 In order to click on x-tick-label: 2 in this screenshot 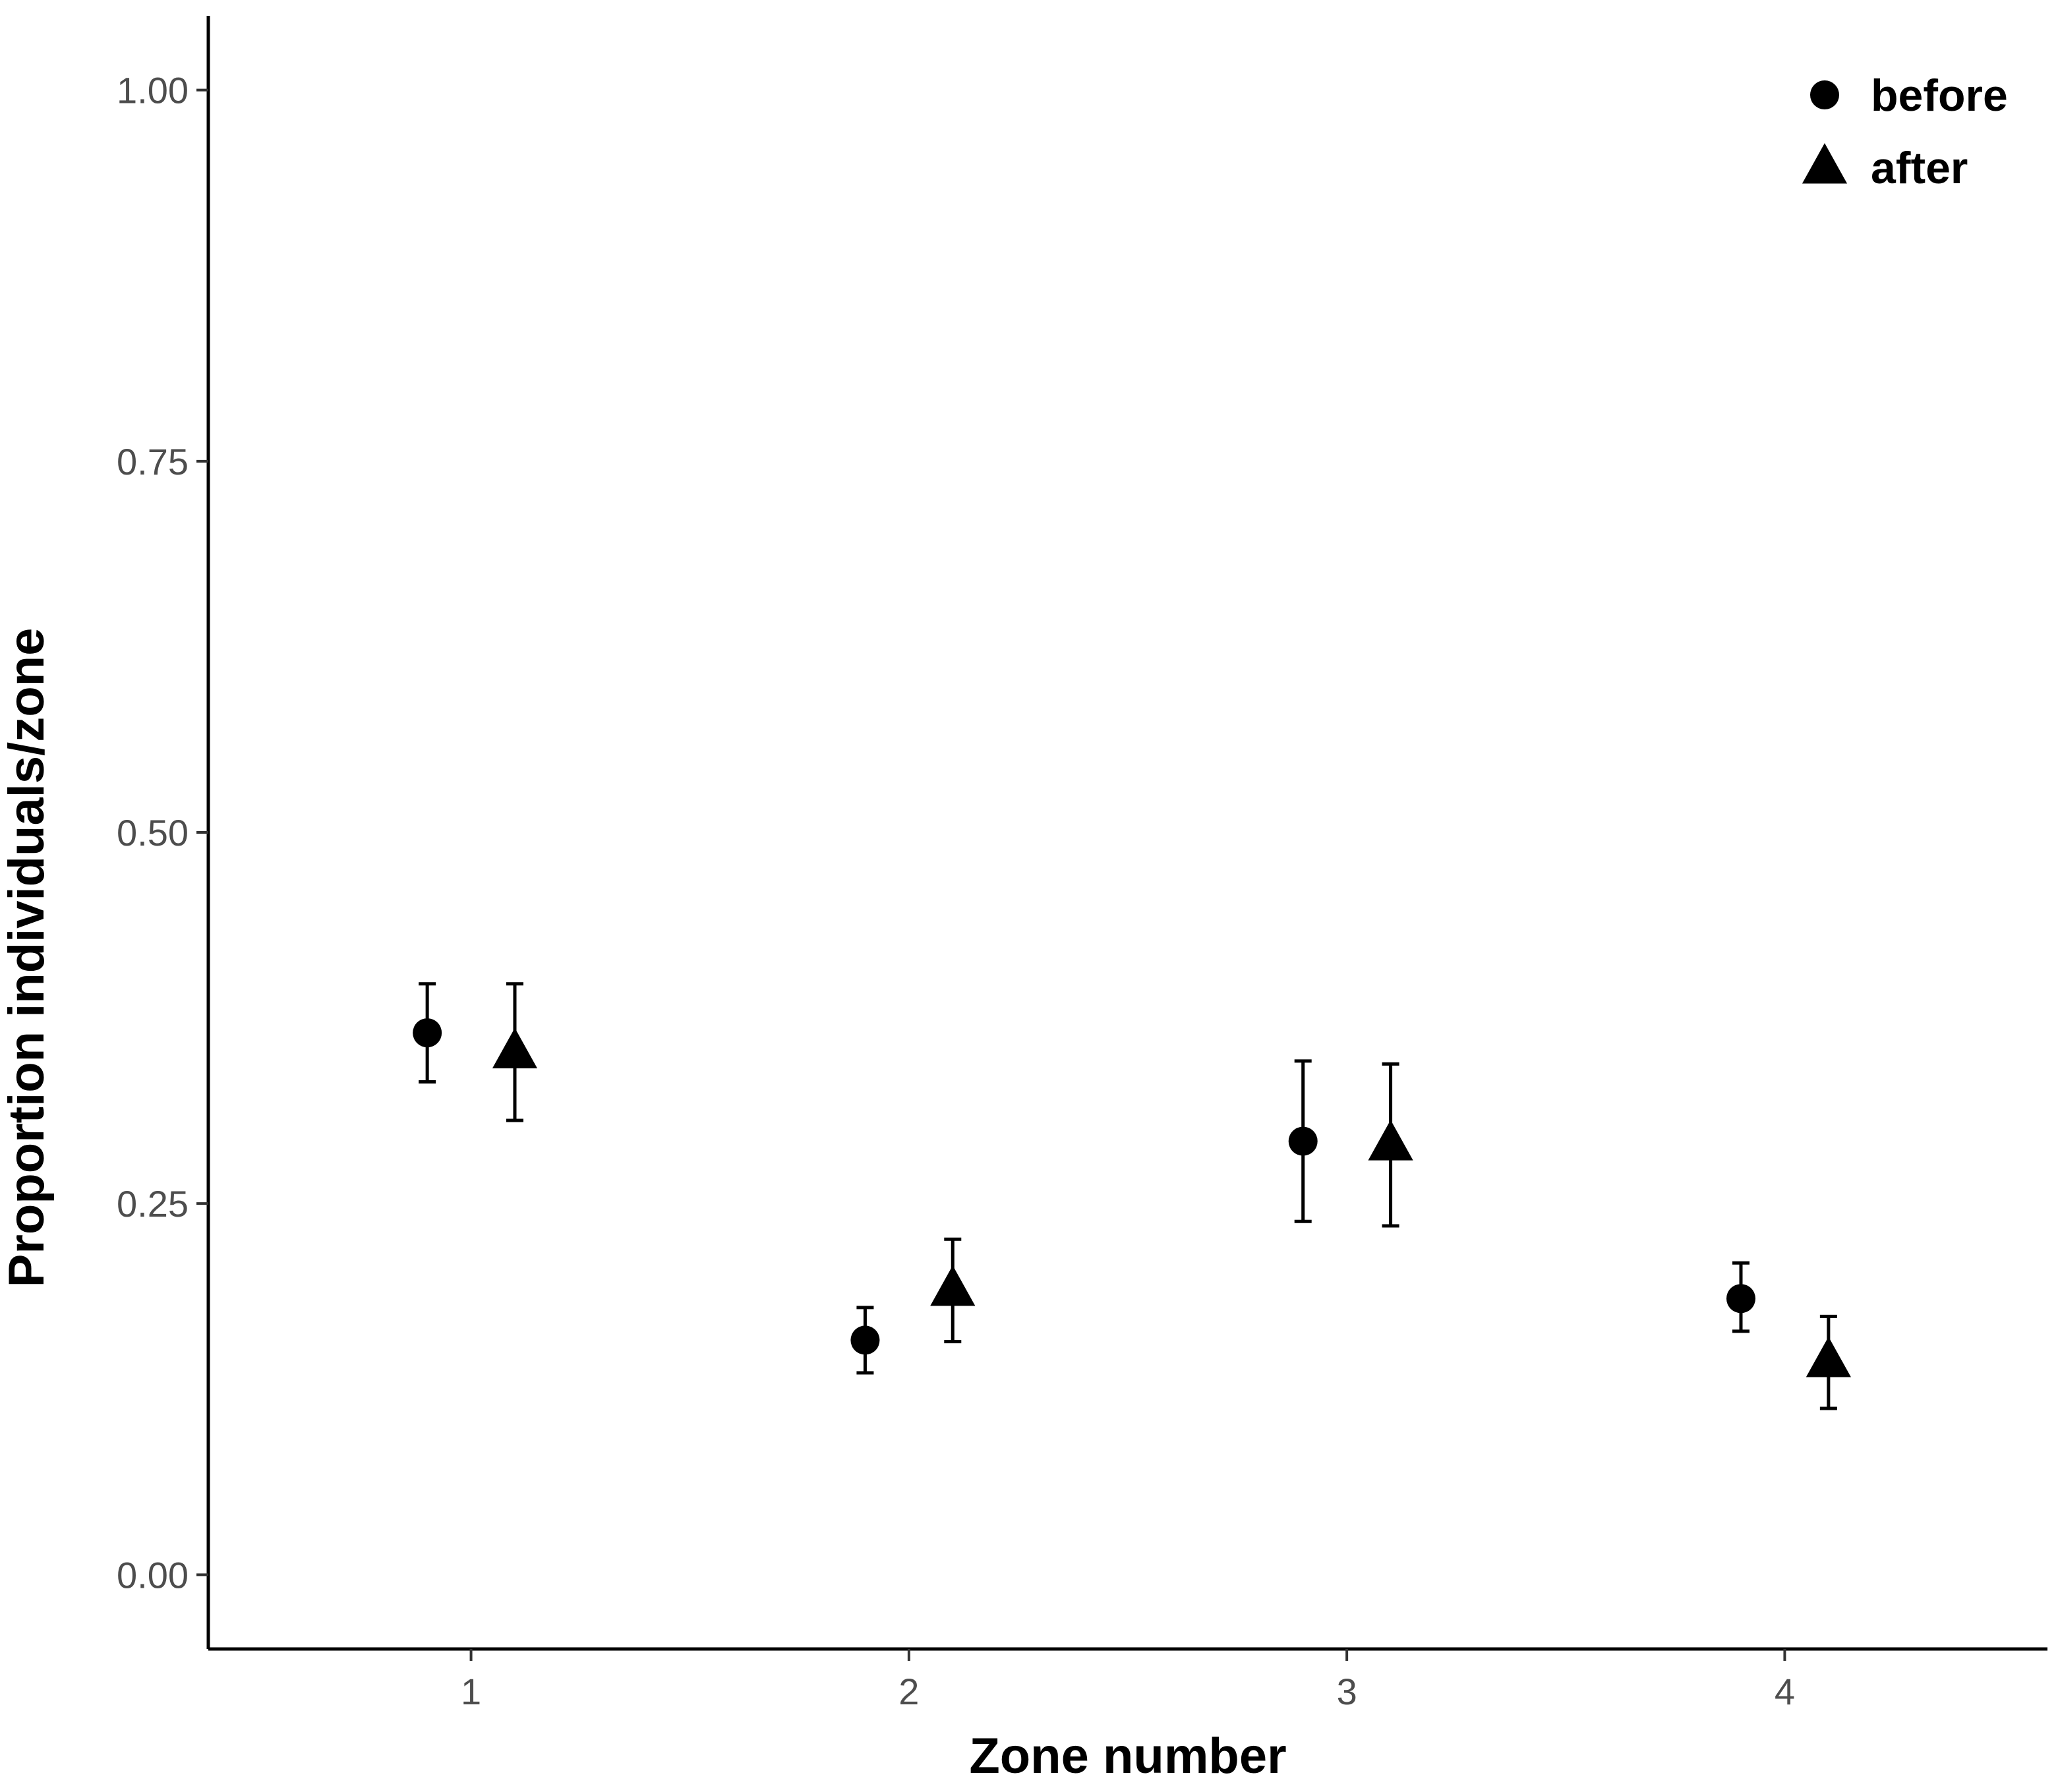, I will do `click(908, 1691)`.